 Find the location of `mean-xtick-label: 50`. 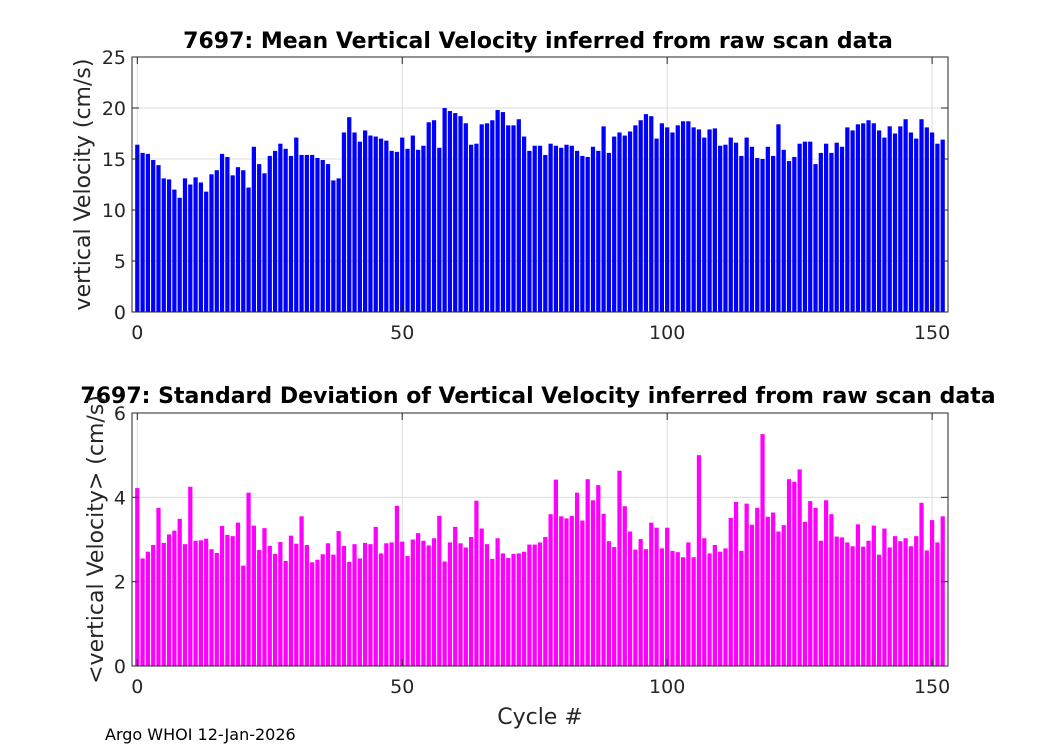

mean-xtick-label: 50 is located at coordinates (402, 333).